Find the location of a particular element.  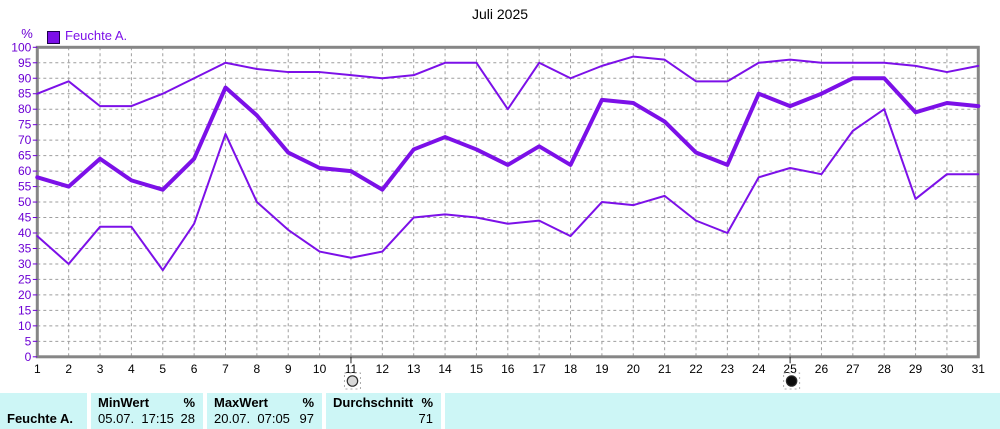

x-tick-label: 18 is located at coordinates (571, 369).